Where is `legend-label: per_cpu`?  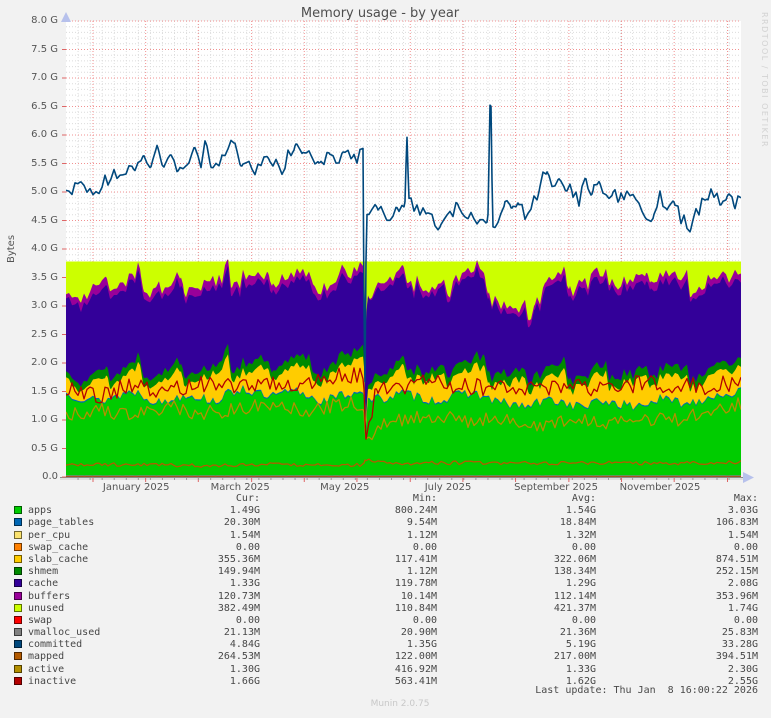
legend-label: per_cpu is located at coordinates (49, 535).